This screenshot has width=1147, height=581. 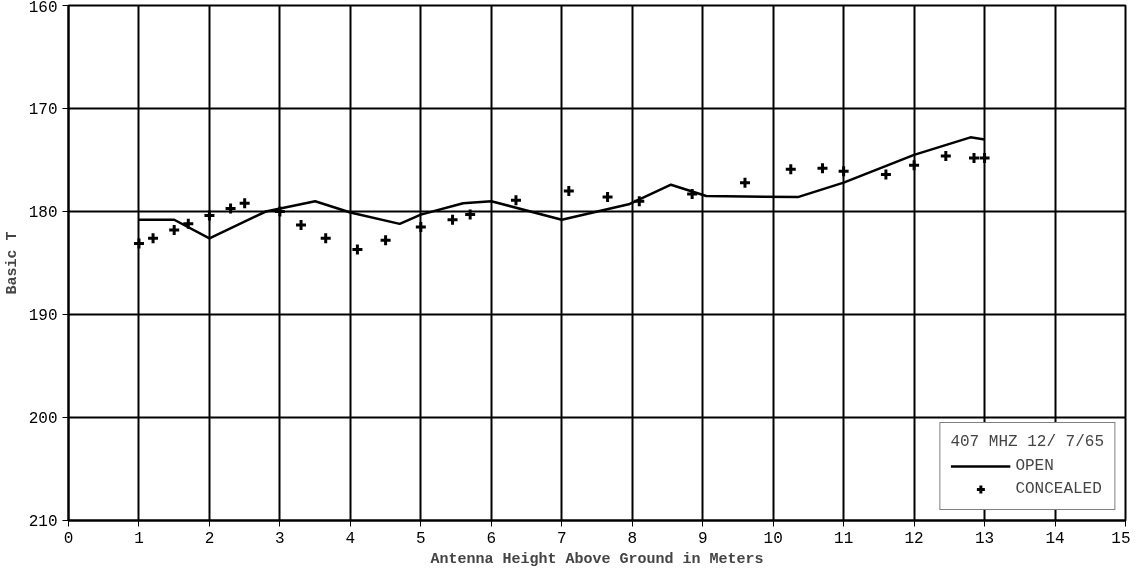 What do you see at coordinates (1121, 538) in the screenshot?
I see `x-tick-label: 15` at bounding box center [1121, 538].